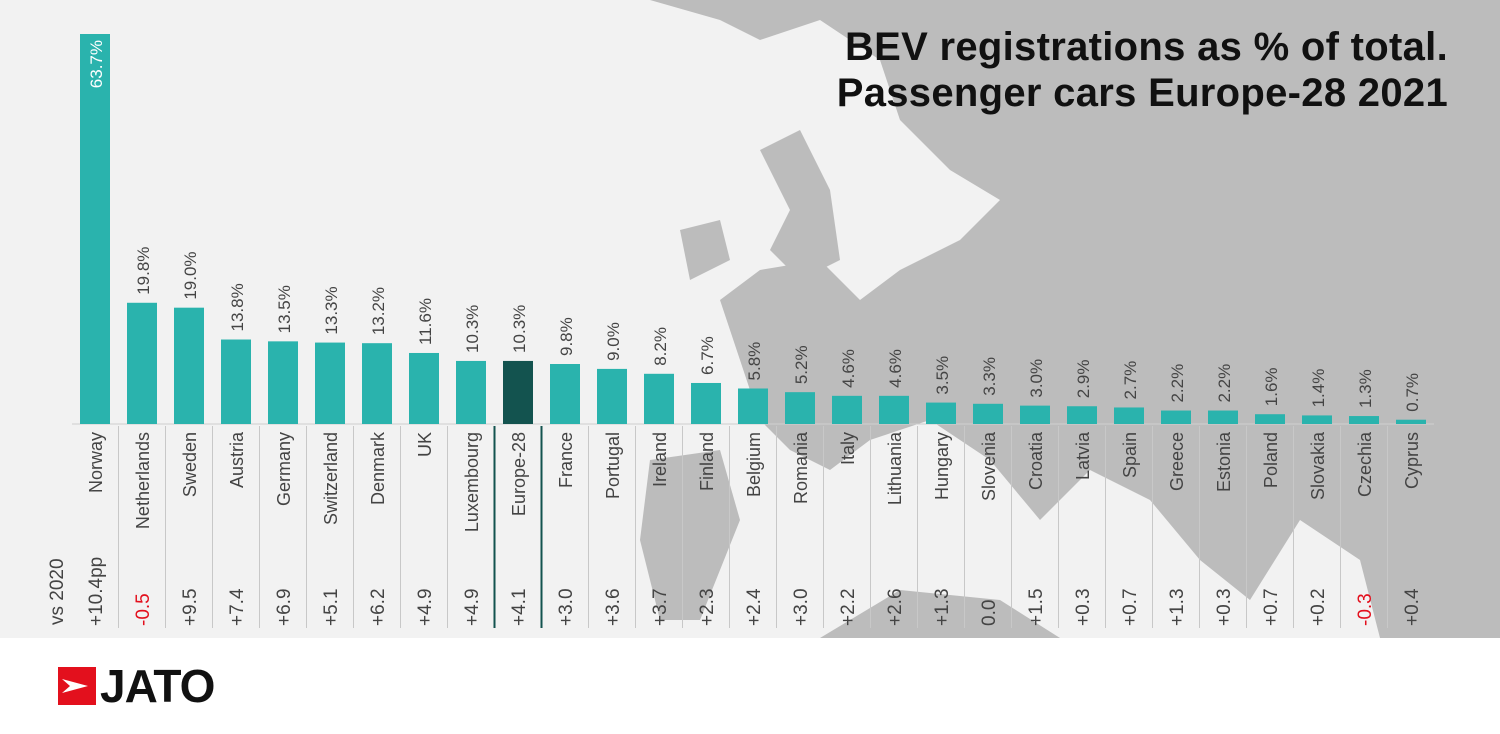 This screenshot has width=1500, height=734. Describe the element at coordinates (519, 329) in the screenshot. I see `value-label: 10.3%` at that location.